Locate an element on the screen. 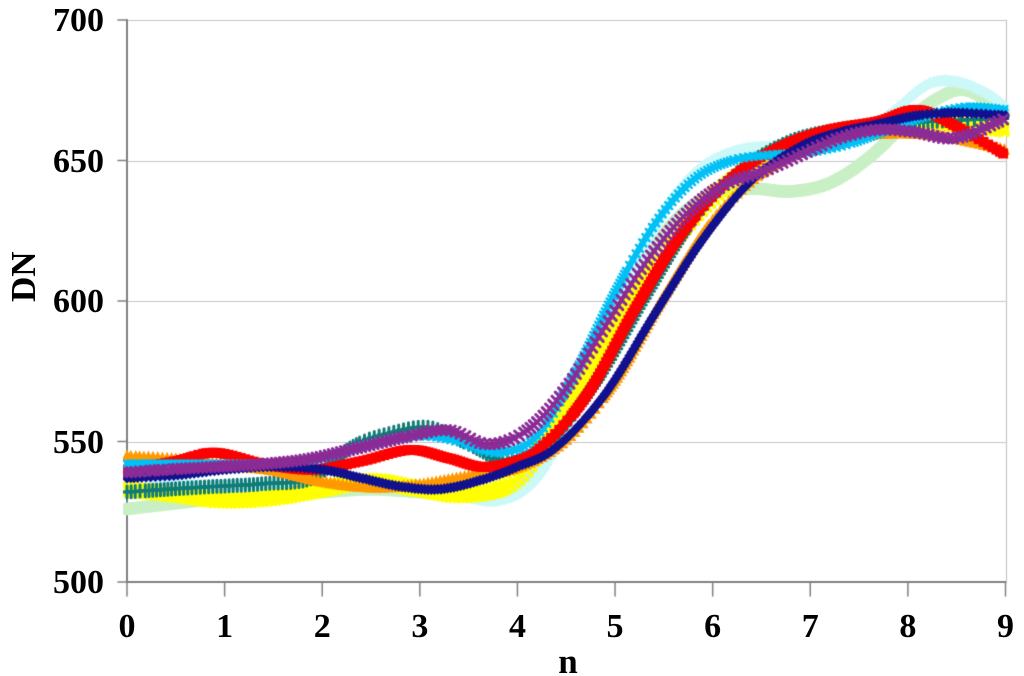  y-tick-label: 500 is located at coordinates (78, 582).